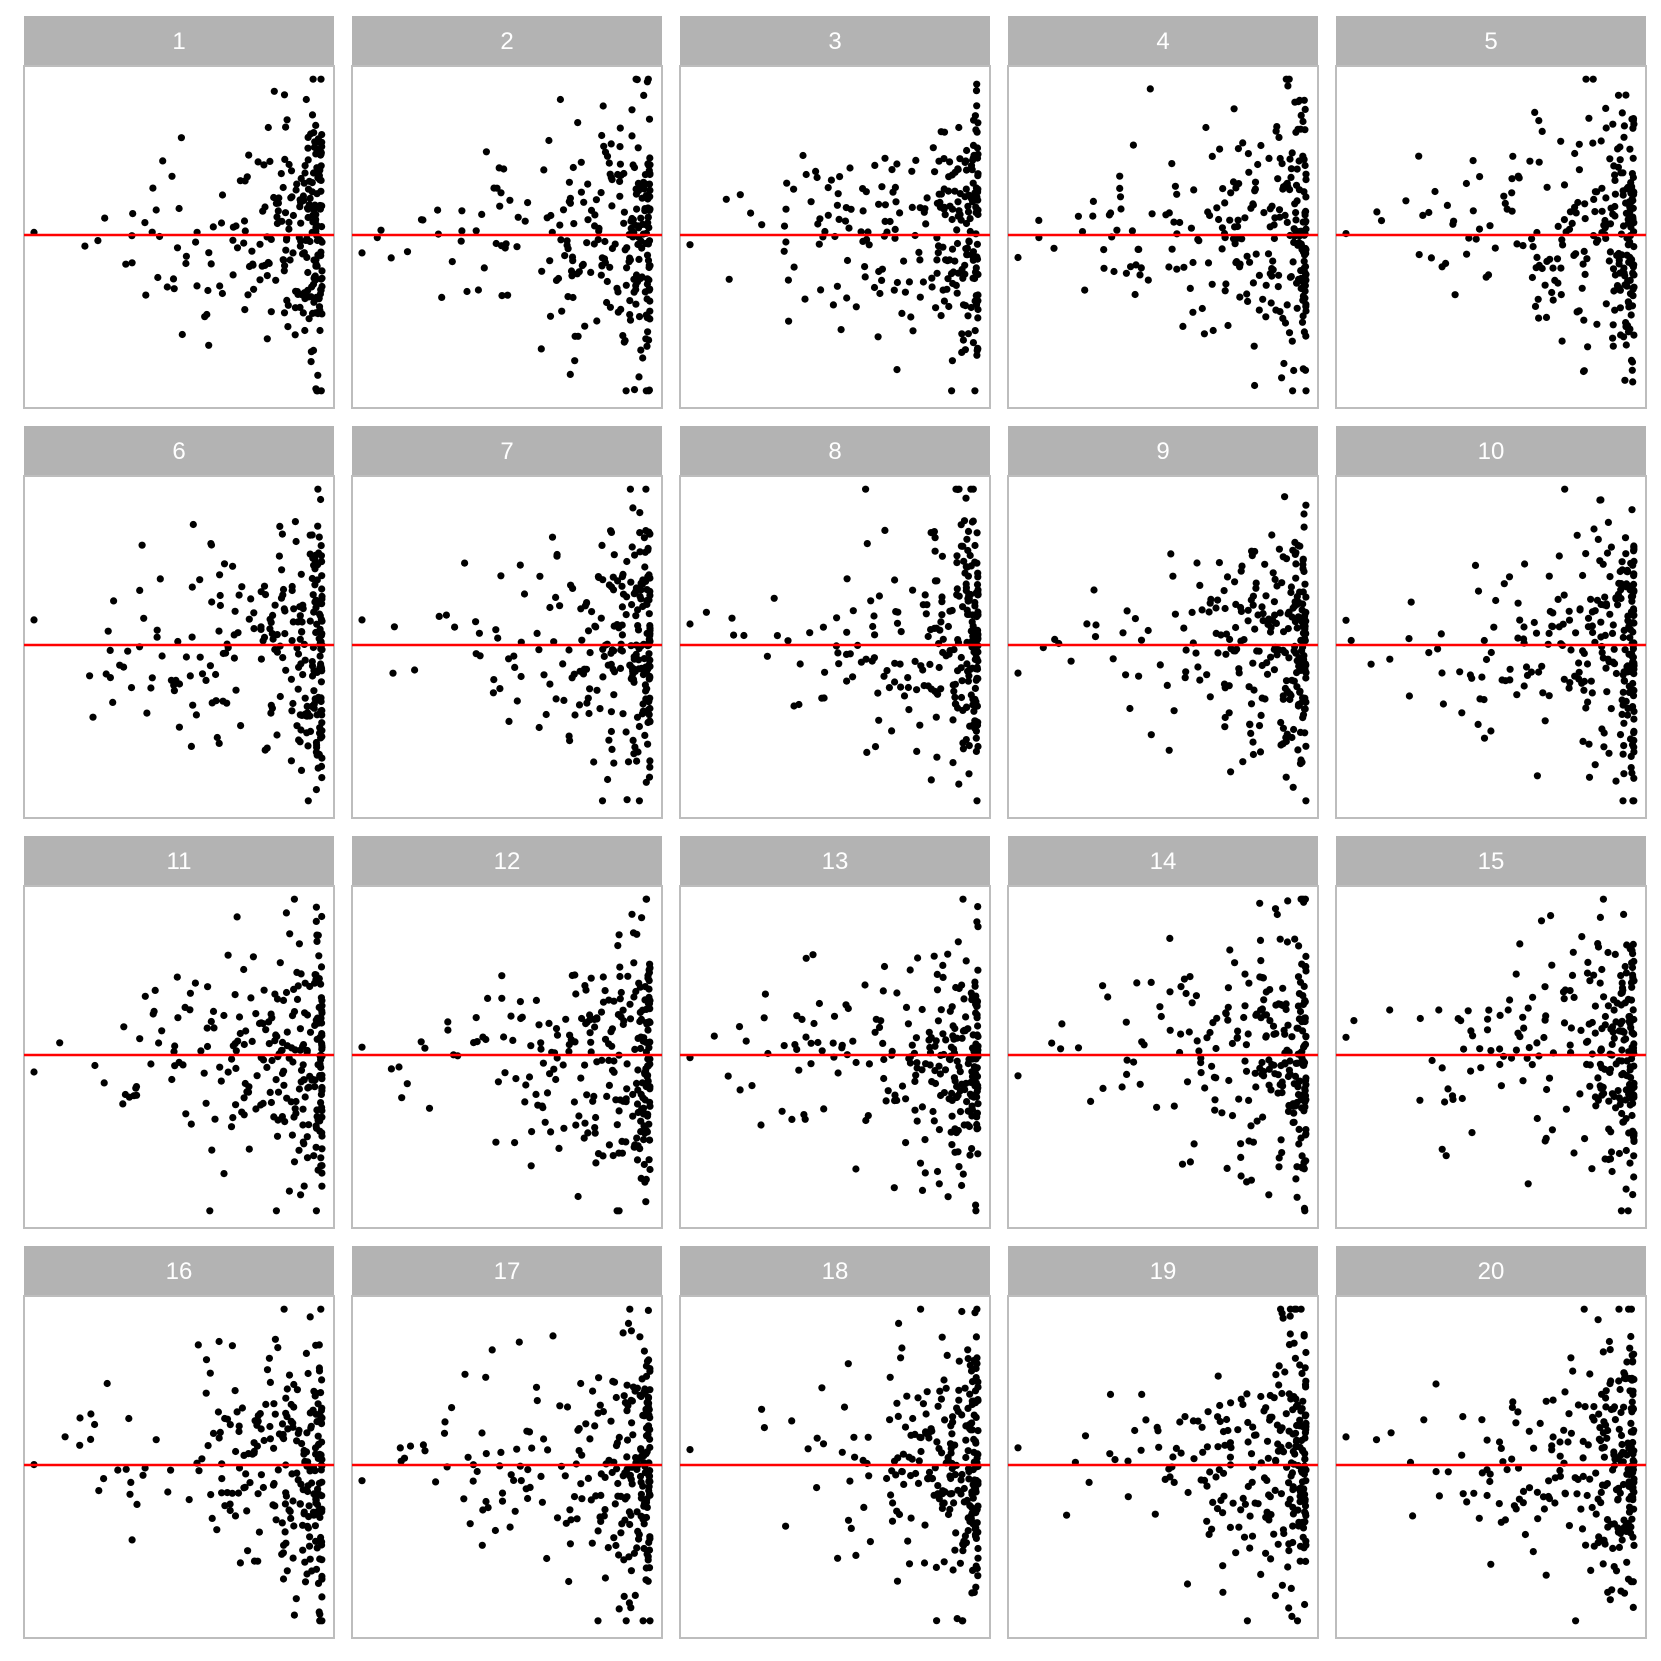 The width and height of the screenshot is (1661, 1661). What do you see at coordinates (507, 1032) in the screenshot?
I see `facet-panel-12: 12` at bounding box center [507, 1032].